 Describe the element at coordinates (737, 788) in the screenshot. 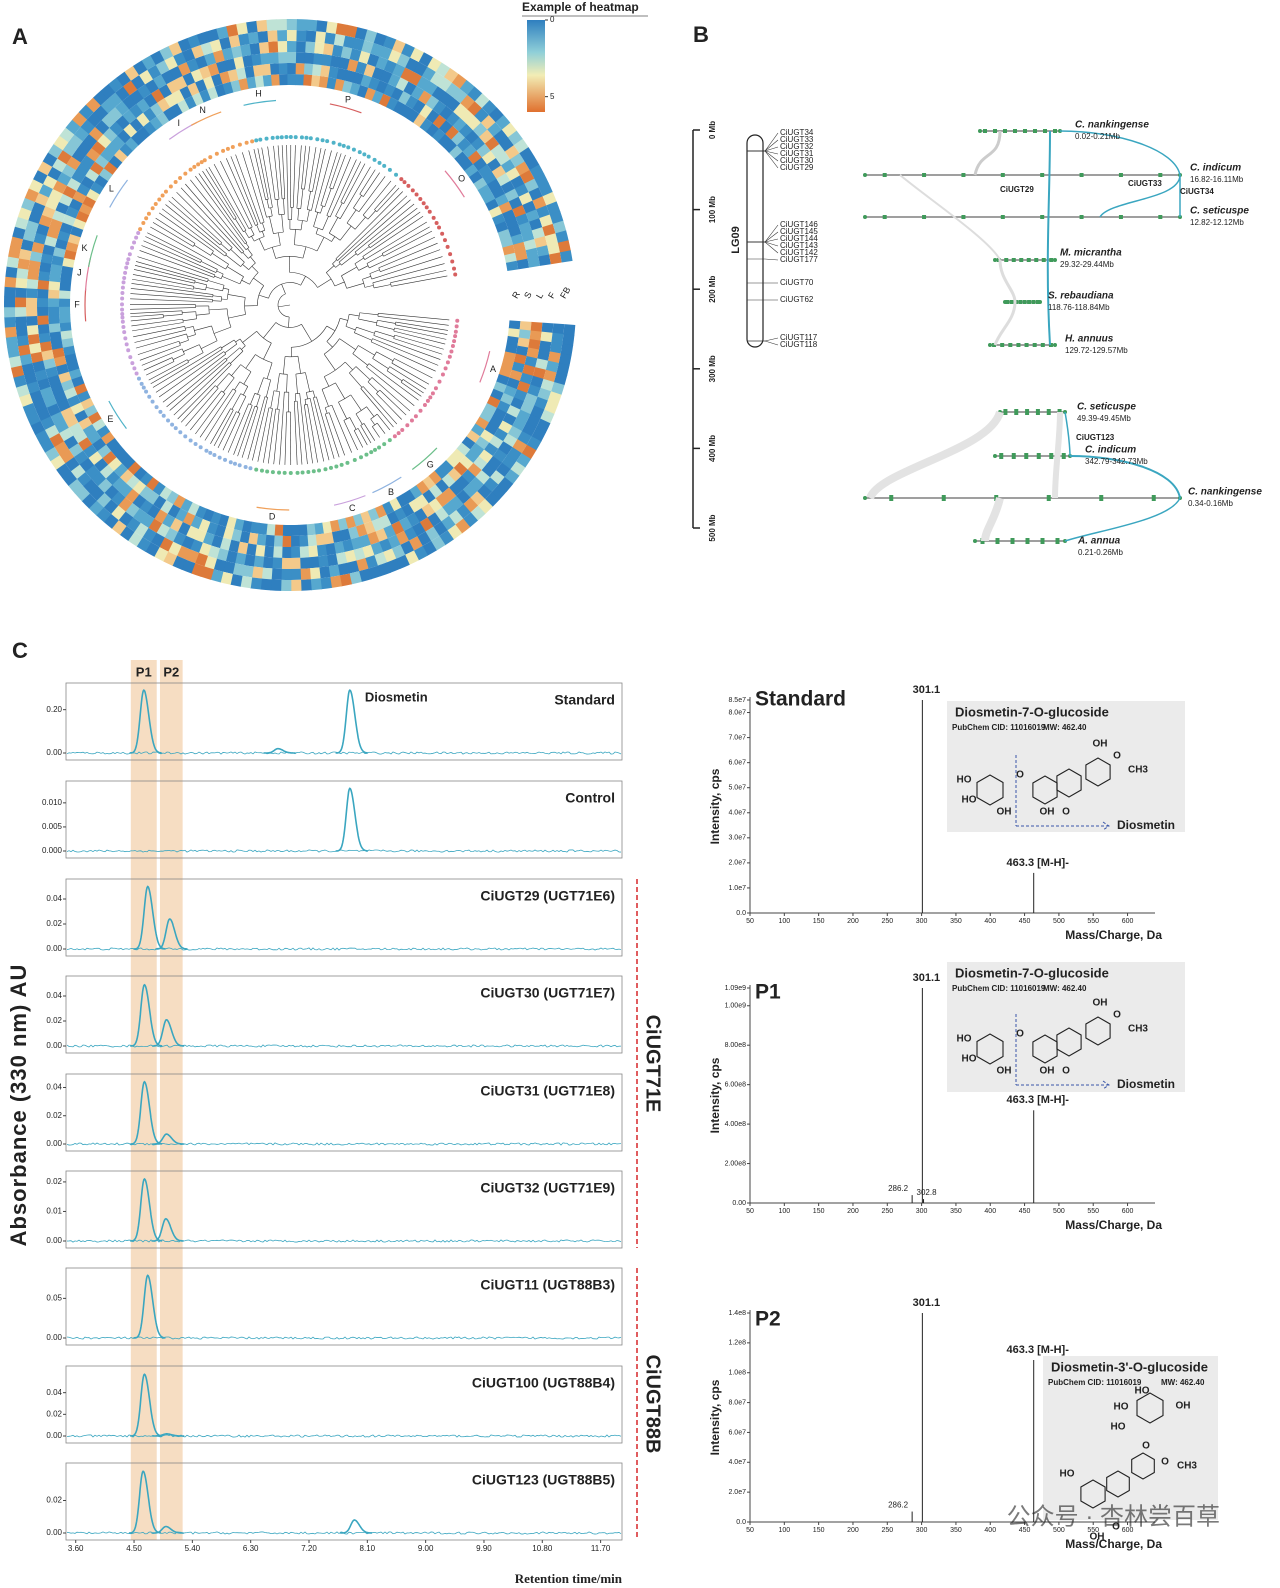

I see `y-tick-label: 5.0e7` at that location.